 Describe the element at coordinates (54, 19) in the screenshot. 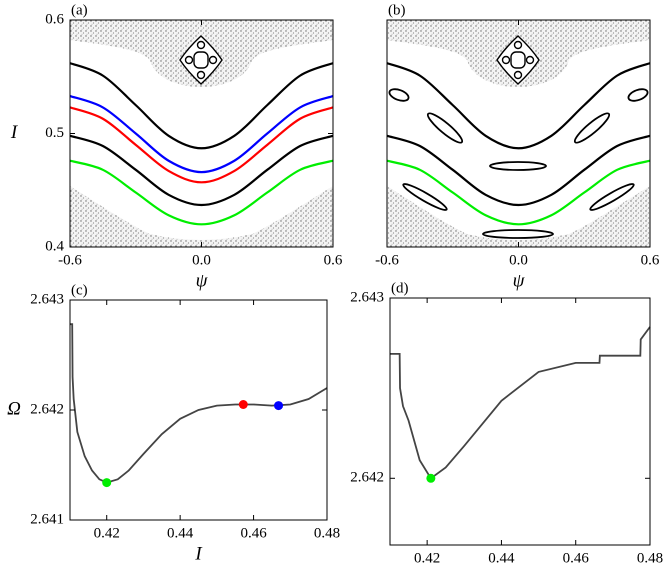

I see `y-tick-label: 0.6` at that location.